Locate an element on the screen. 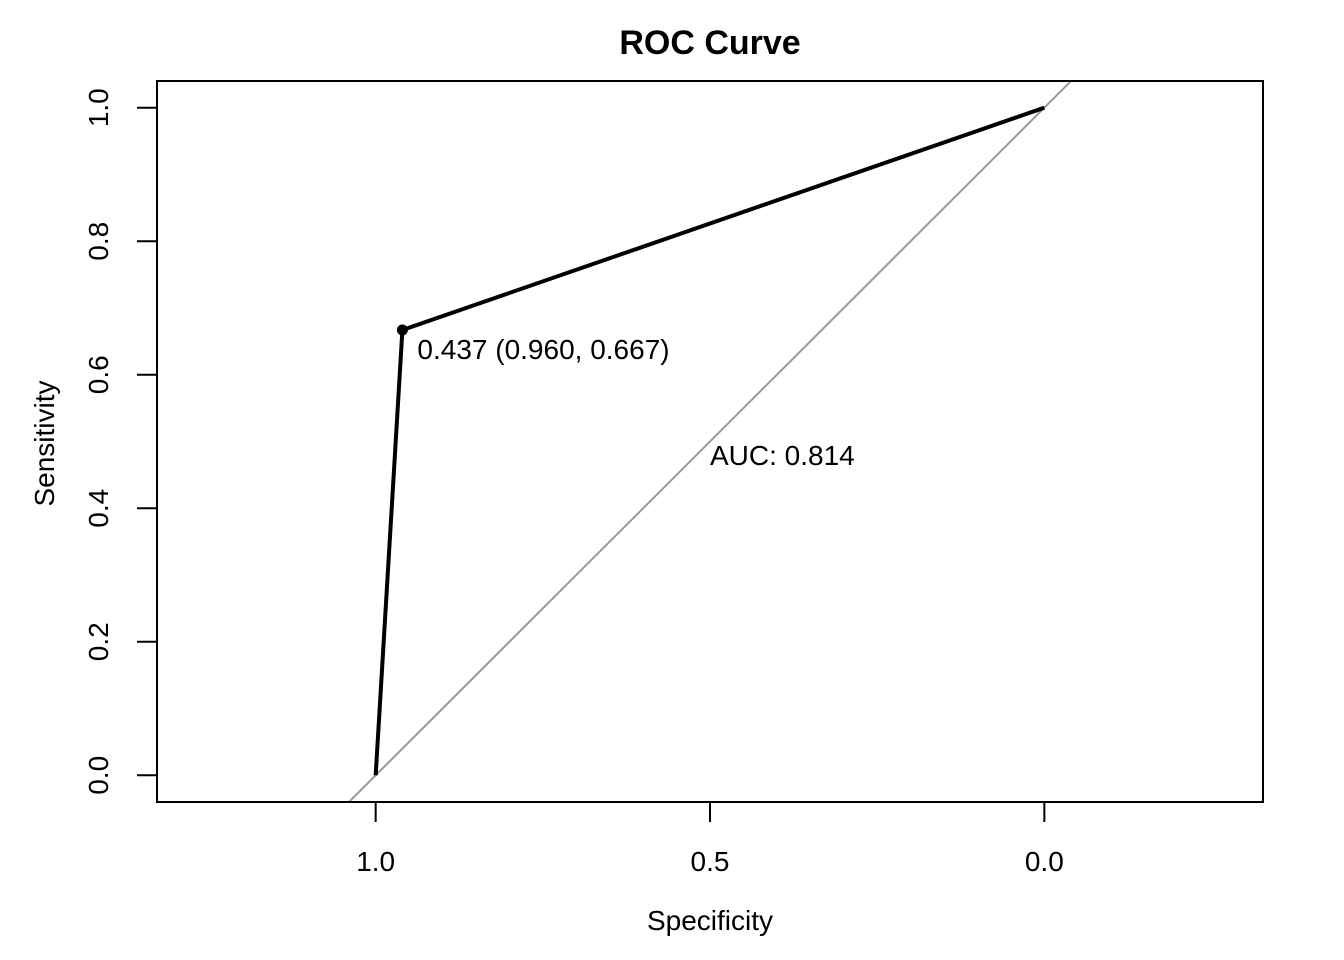 The image size is (1344, 960). best-threshold-label: 0.437 (0.960, 0.667) is located at coordinates (543, 349).